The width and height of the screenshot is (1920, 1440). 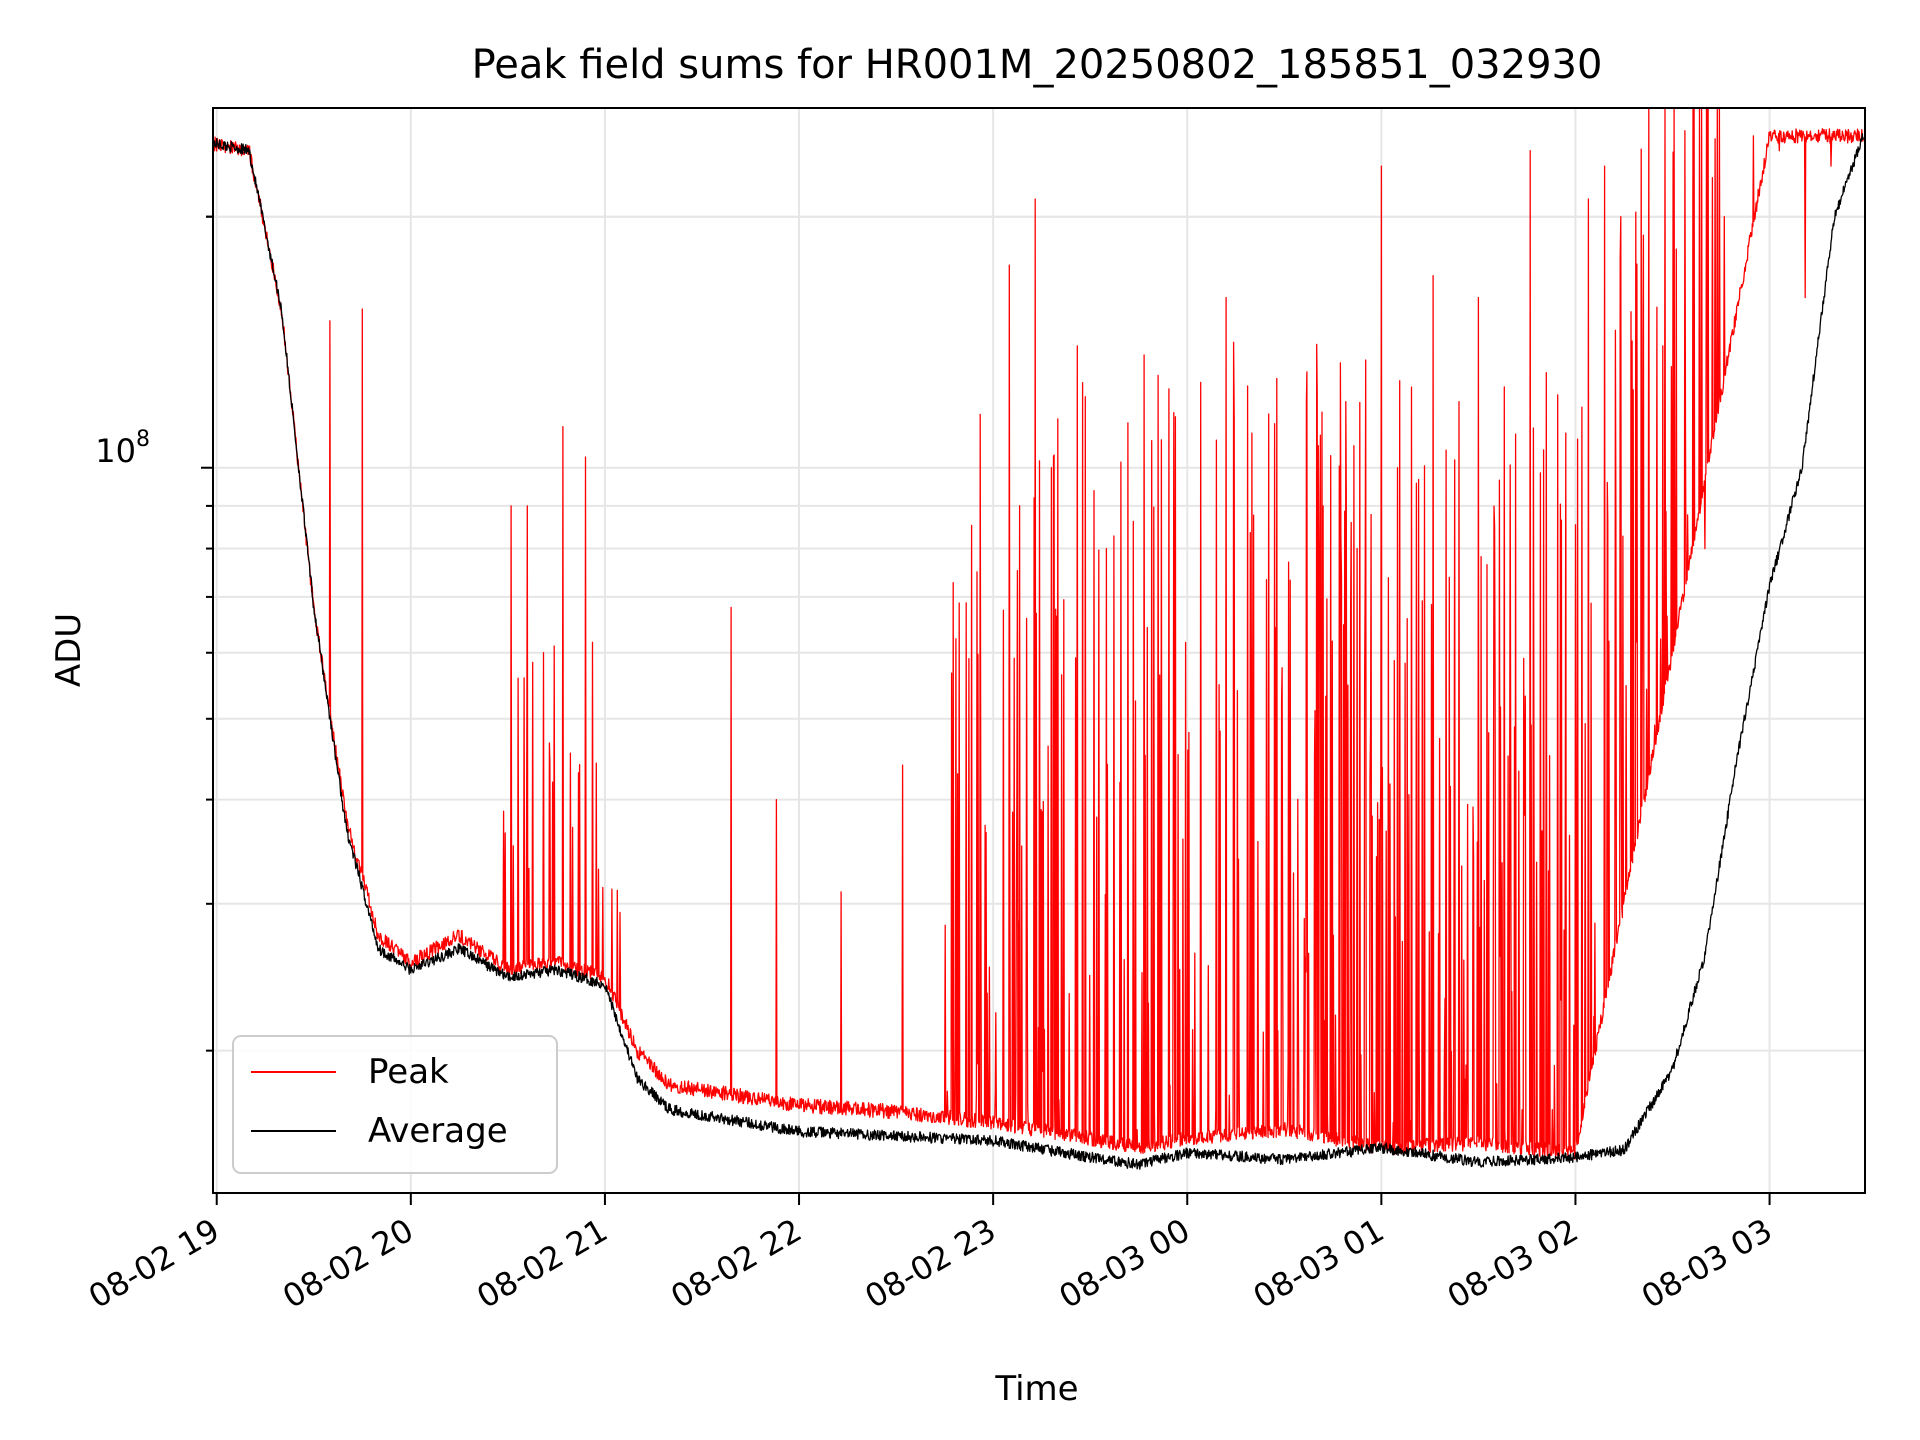 I want to click on legend-box, so click(x=395, y=1104).